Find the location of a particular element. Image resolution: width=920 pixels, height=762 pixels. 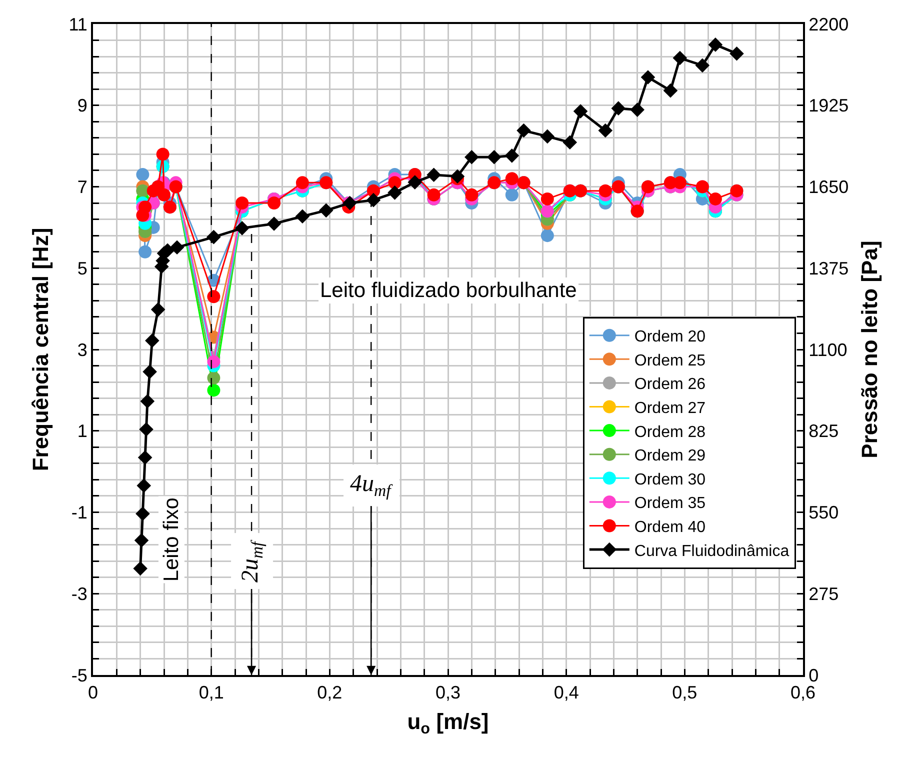

y2-tick-label: 550 is located at coordinates (823, 512).